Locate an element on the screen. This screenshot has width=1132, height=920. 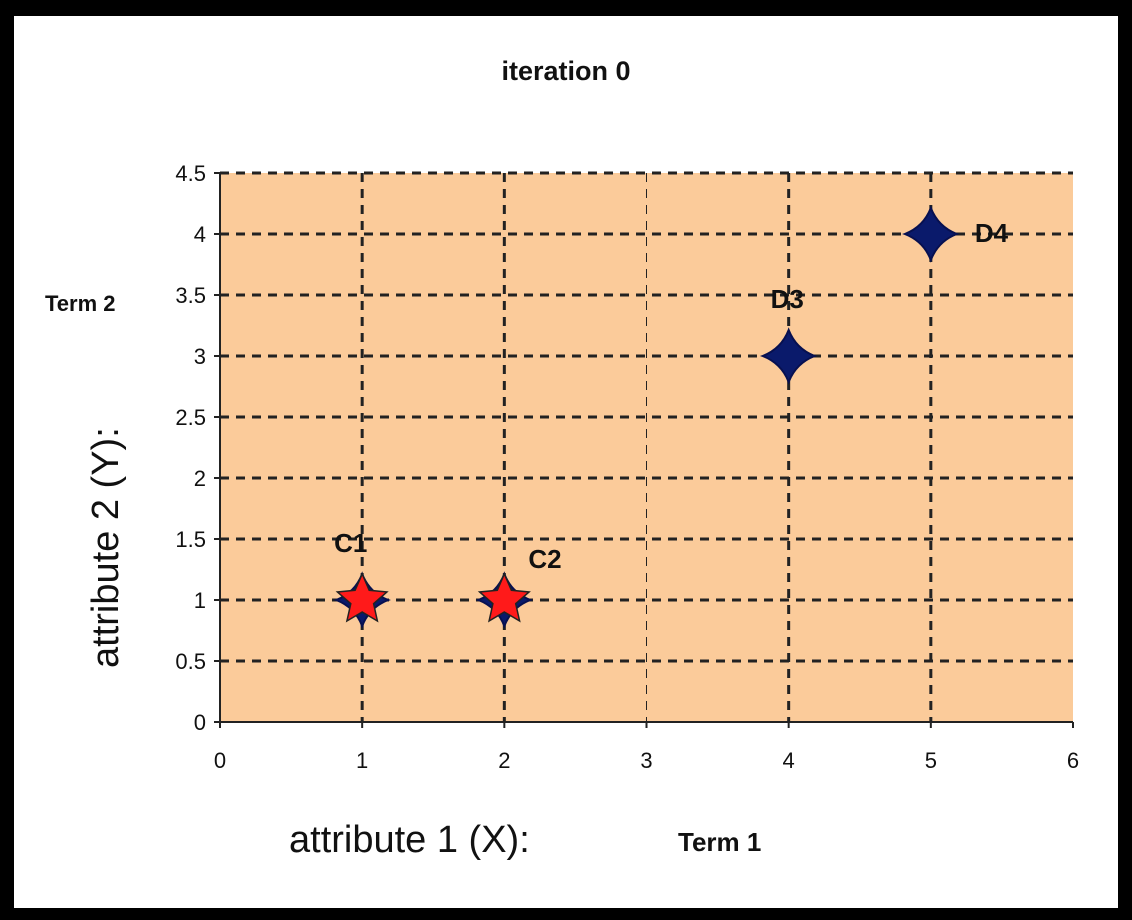
y-axis-label: attribute 2 (Y): is located at coordinates (106, 547).